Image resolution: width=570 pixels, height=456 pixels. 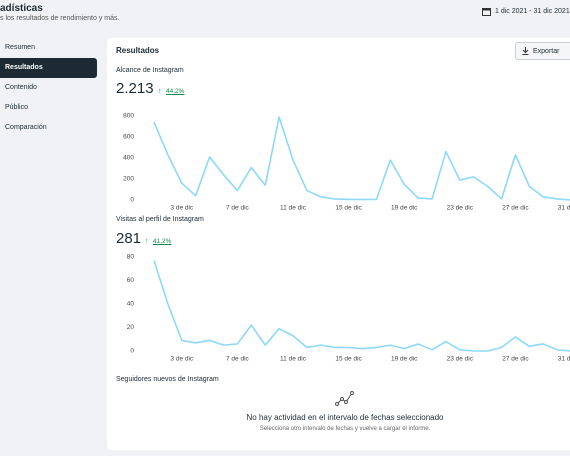 What do you see at coordinates (21, 87) in the screenshot?
I see `nav-item: Contenido` at bounding box center [21, 87].